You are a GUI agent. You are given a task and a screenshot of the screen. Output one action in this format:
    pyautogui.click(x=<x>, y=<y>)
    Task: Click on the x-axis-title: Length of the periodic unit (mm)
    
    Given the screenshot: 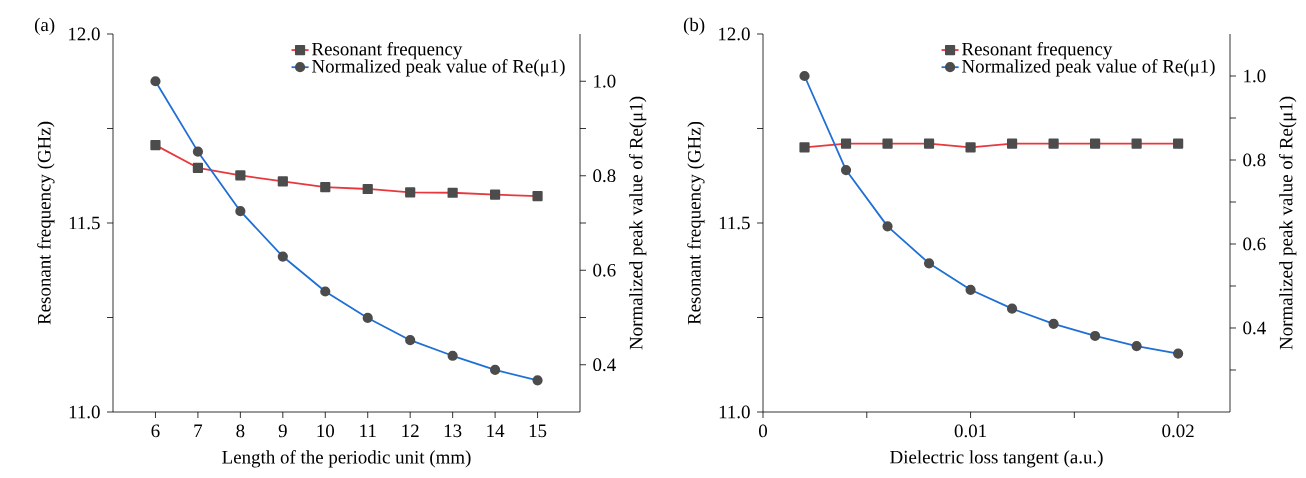 What is the action you would take?
    pyautogui.click(x=346, y=459)
    